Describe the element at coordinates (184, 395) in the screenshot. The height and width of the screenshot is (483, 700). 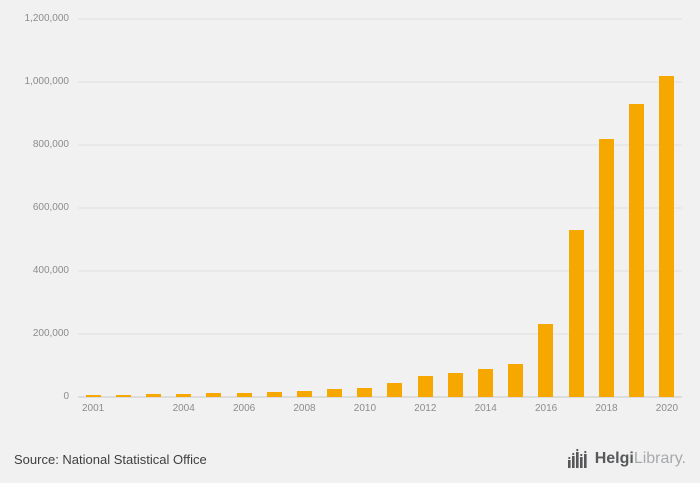
I see `bar-2004` at that location.